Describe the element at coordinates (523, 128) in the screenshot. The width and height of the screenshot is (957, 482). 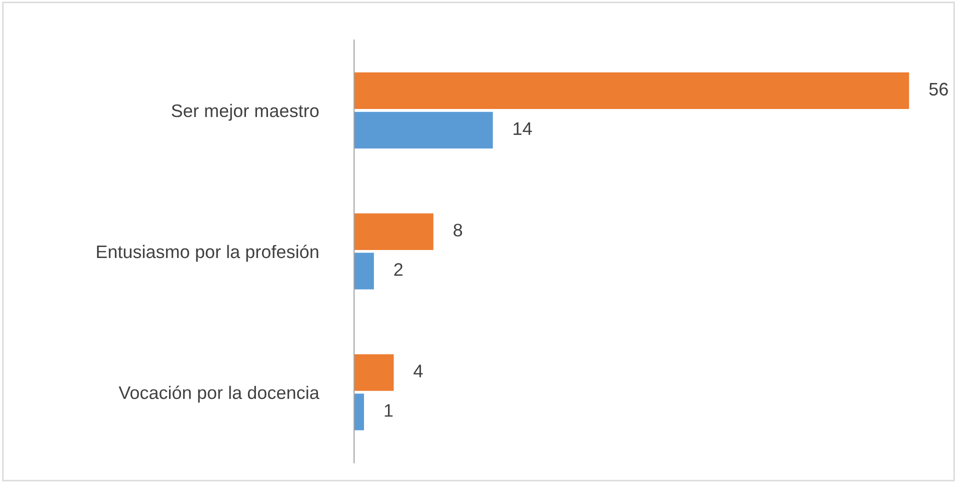
I see `data-label: 14` at that location.